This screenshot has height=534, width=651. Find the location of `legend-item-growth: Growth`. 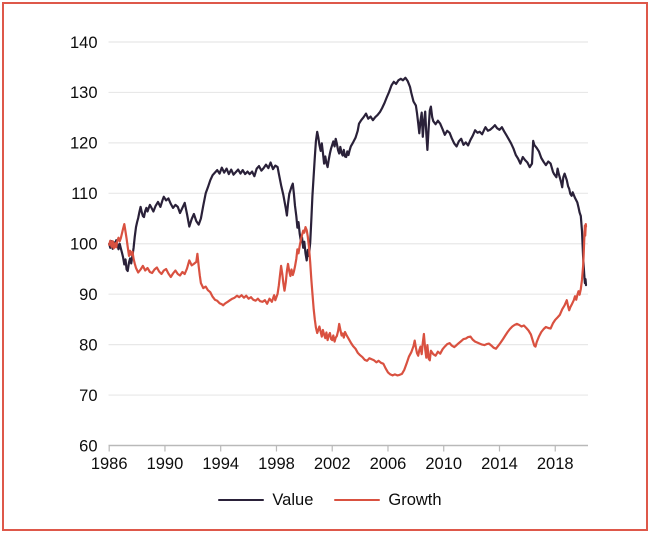

legend-item-growth: Growth is located at coordinates (388, 500).